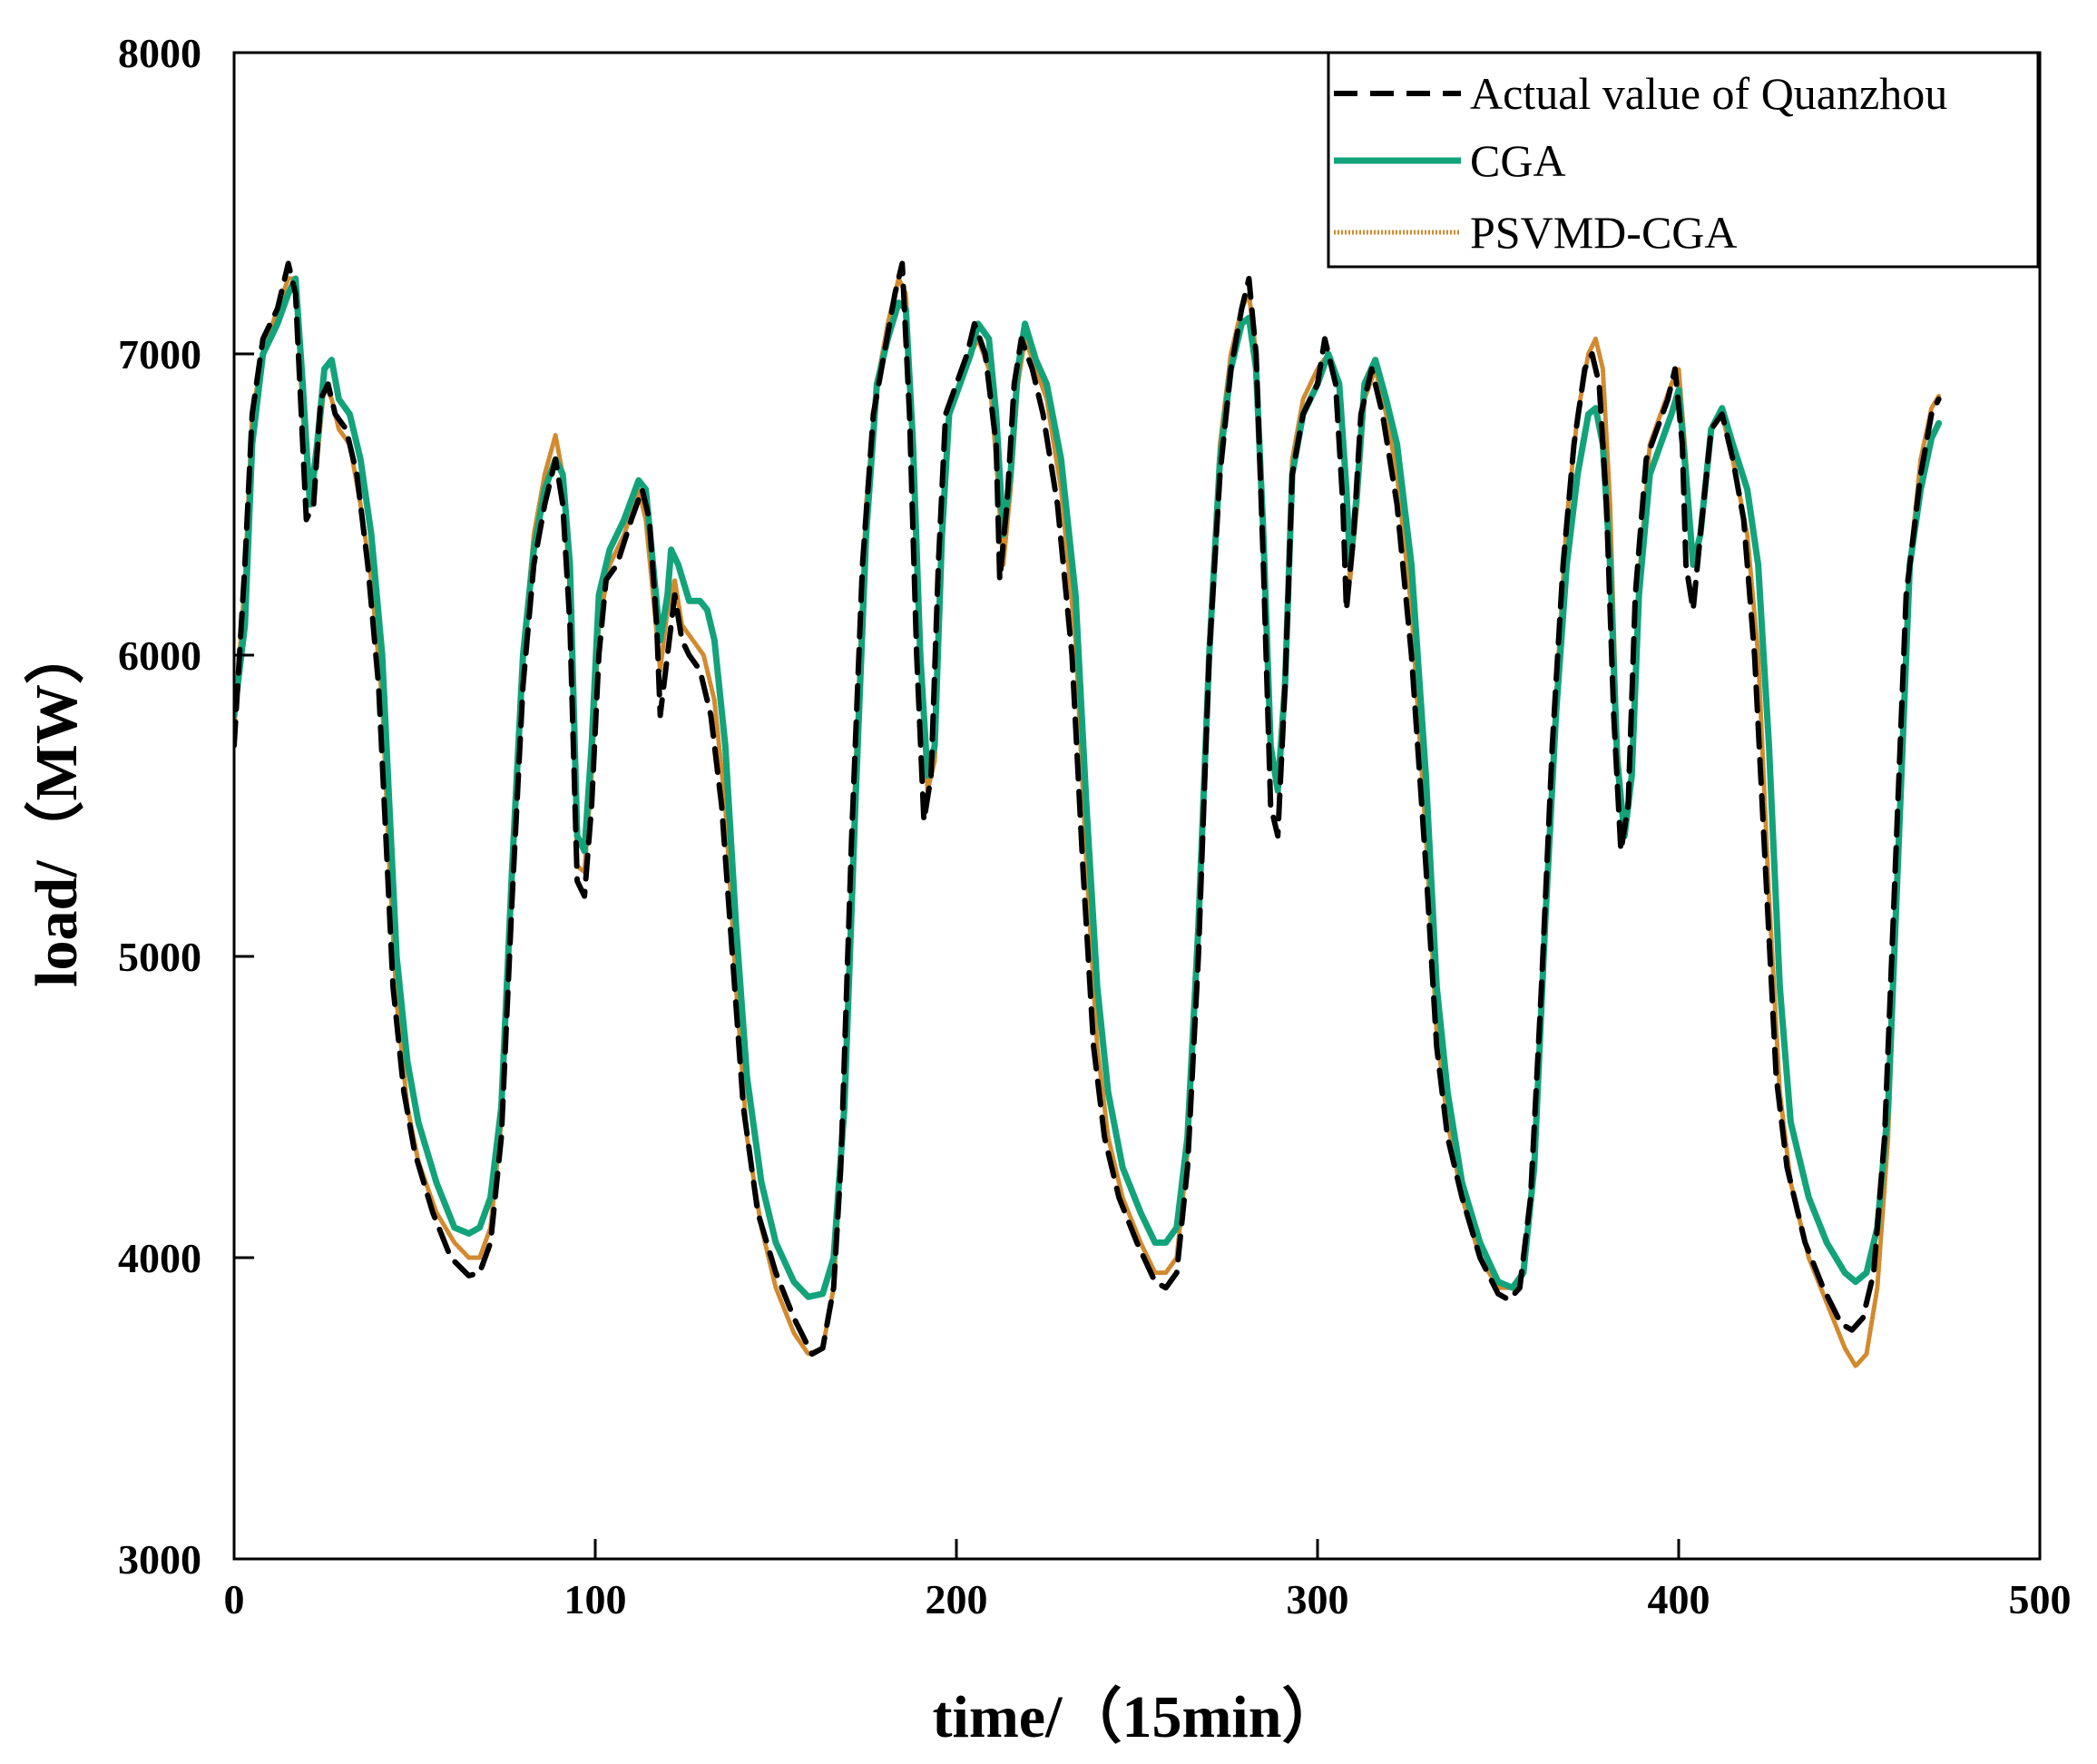 Image resolution: width=2097 pixels, height=1764 pixels. What do you see at coordinates (56, 805) in the screenshot?
I see `y-axis-title: load/（MW）` at bounding box center [56, 805].